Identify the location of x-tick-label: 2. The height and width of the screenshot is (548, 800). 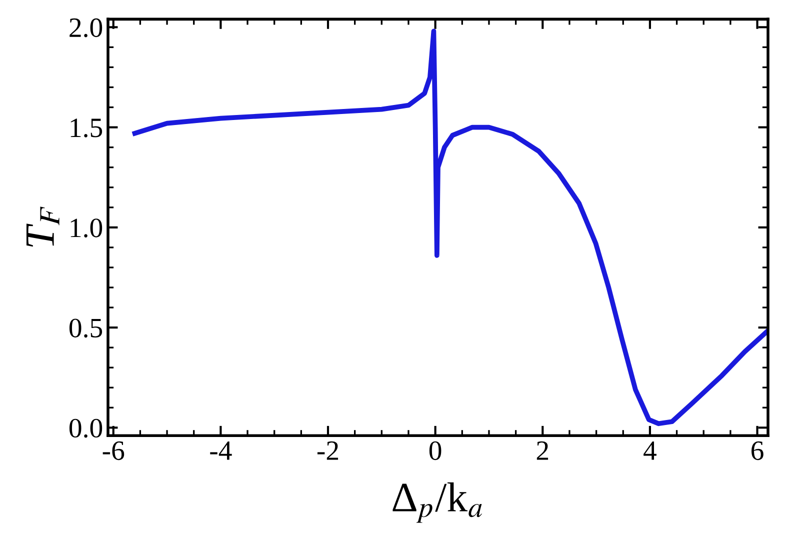
(542, 450).